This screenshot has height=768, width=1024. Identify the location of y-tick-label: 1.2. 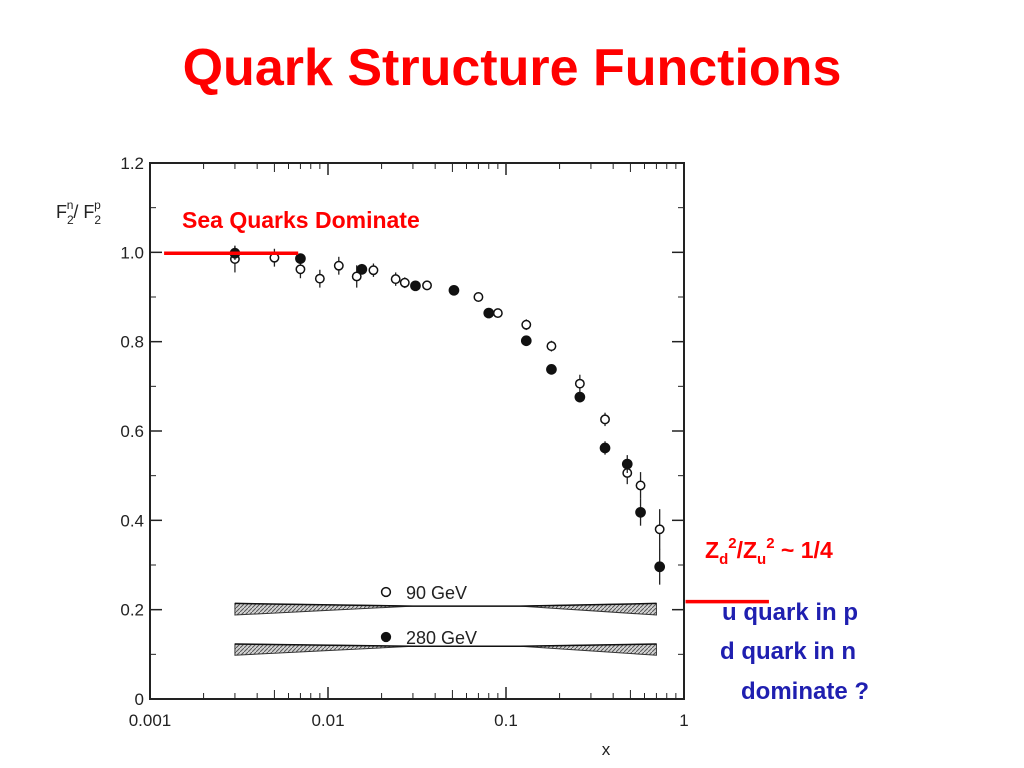
(132, 163).